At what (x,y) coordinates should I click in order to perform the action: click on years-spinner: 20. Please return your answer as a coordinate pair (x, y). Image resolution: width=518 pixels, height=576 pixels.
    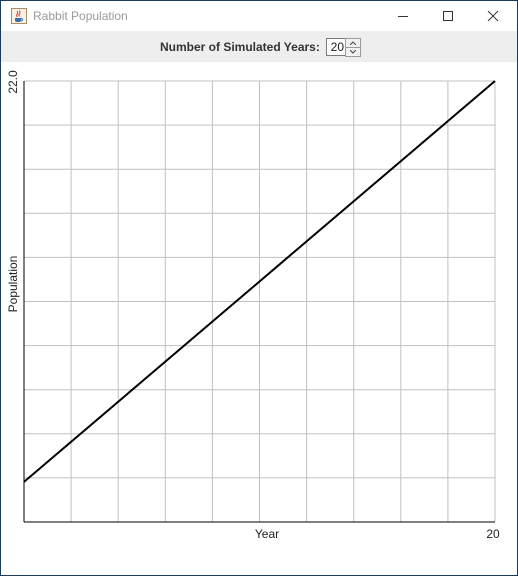
    Looking at the image, I should click on (343, 47).